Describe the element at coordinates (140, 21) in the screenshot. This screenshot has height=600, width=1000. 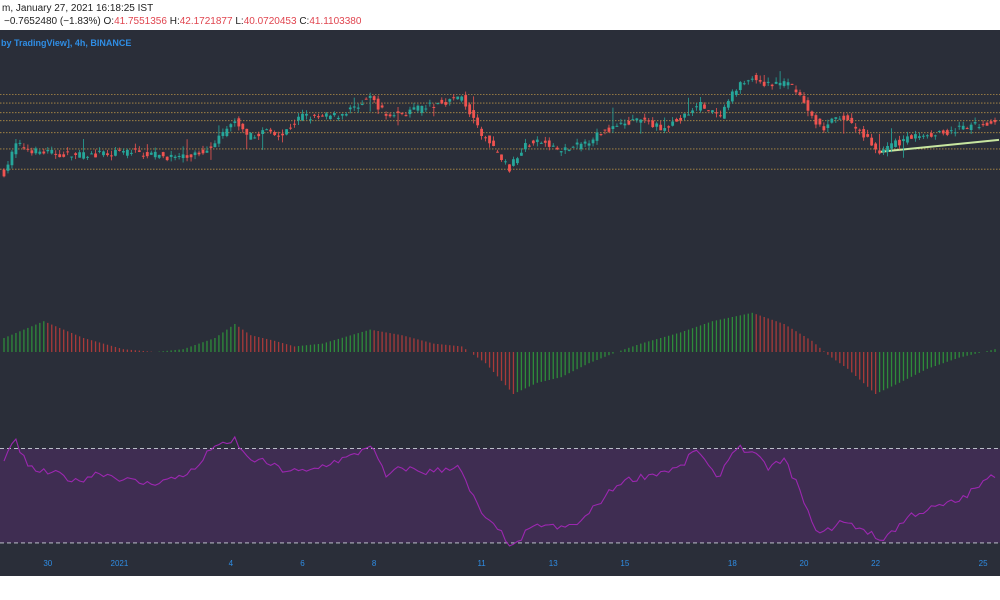
I see `open-value: 41.7551356` at that location.